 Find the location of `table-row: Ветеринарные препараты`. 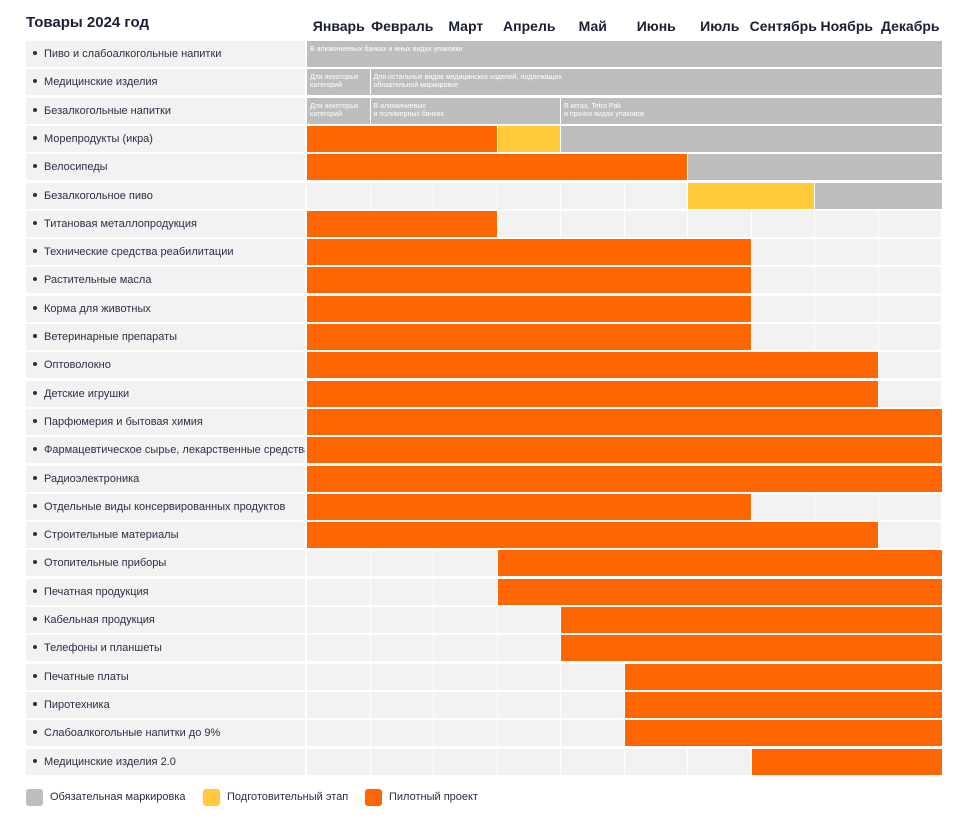

table-row: Ветеринарные препараты is located at coordinates (484, 337).